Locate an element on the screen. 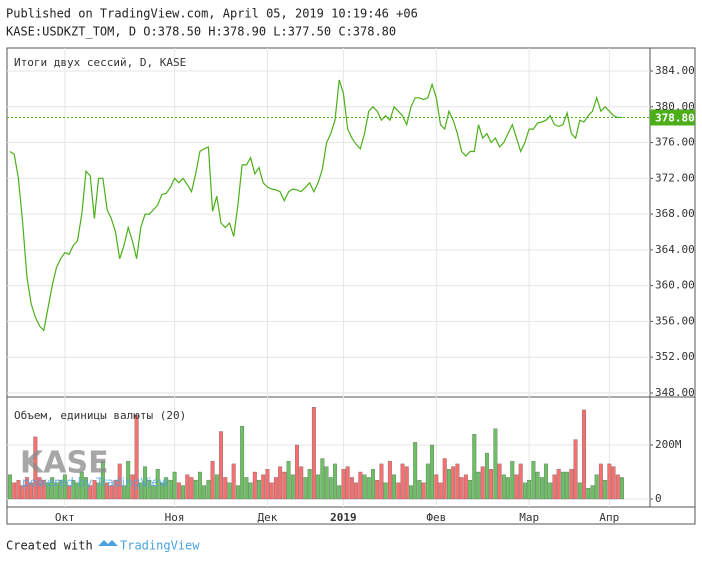 This screenshot has height=566, width=702. footer-brand: TradingView is located at coordinates (160, 546).